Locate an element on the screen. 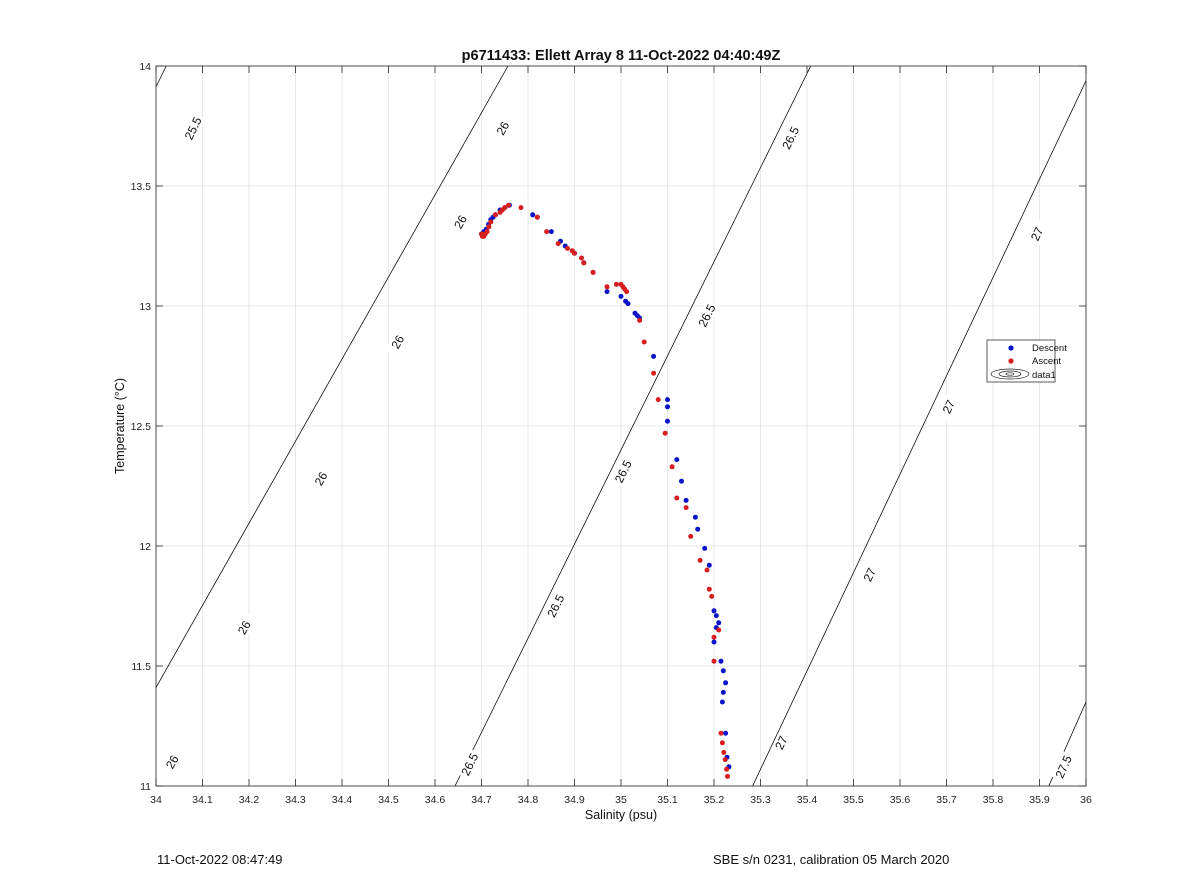  legend-descent-marker is located at coordinates (1011, 348).